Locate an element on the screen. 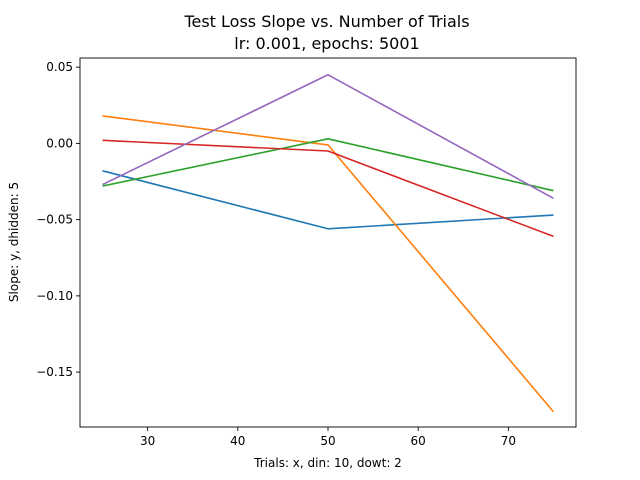  y-tick-label: 0.00 is located at coordinates (59, 143).